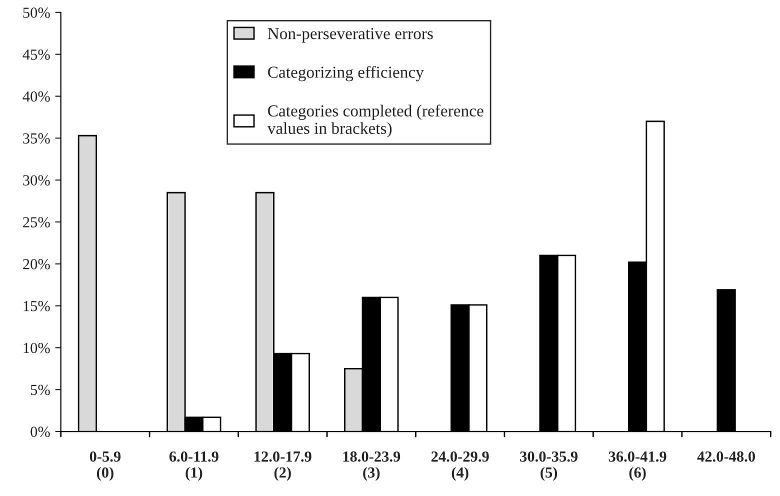 The width and height of the screenshot is (780, 496). I want to click on y-tick-label: 45%, so click(36, 54).